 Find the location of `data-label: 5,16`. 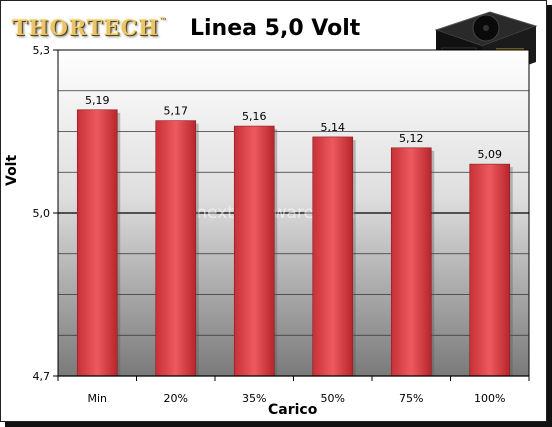

data-label: 5,16 is located at coordinates (254, 116).